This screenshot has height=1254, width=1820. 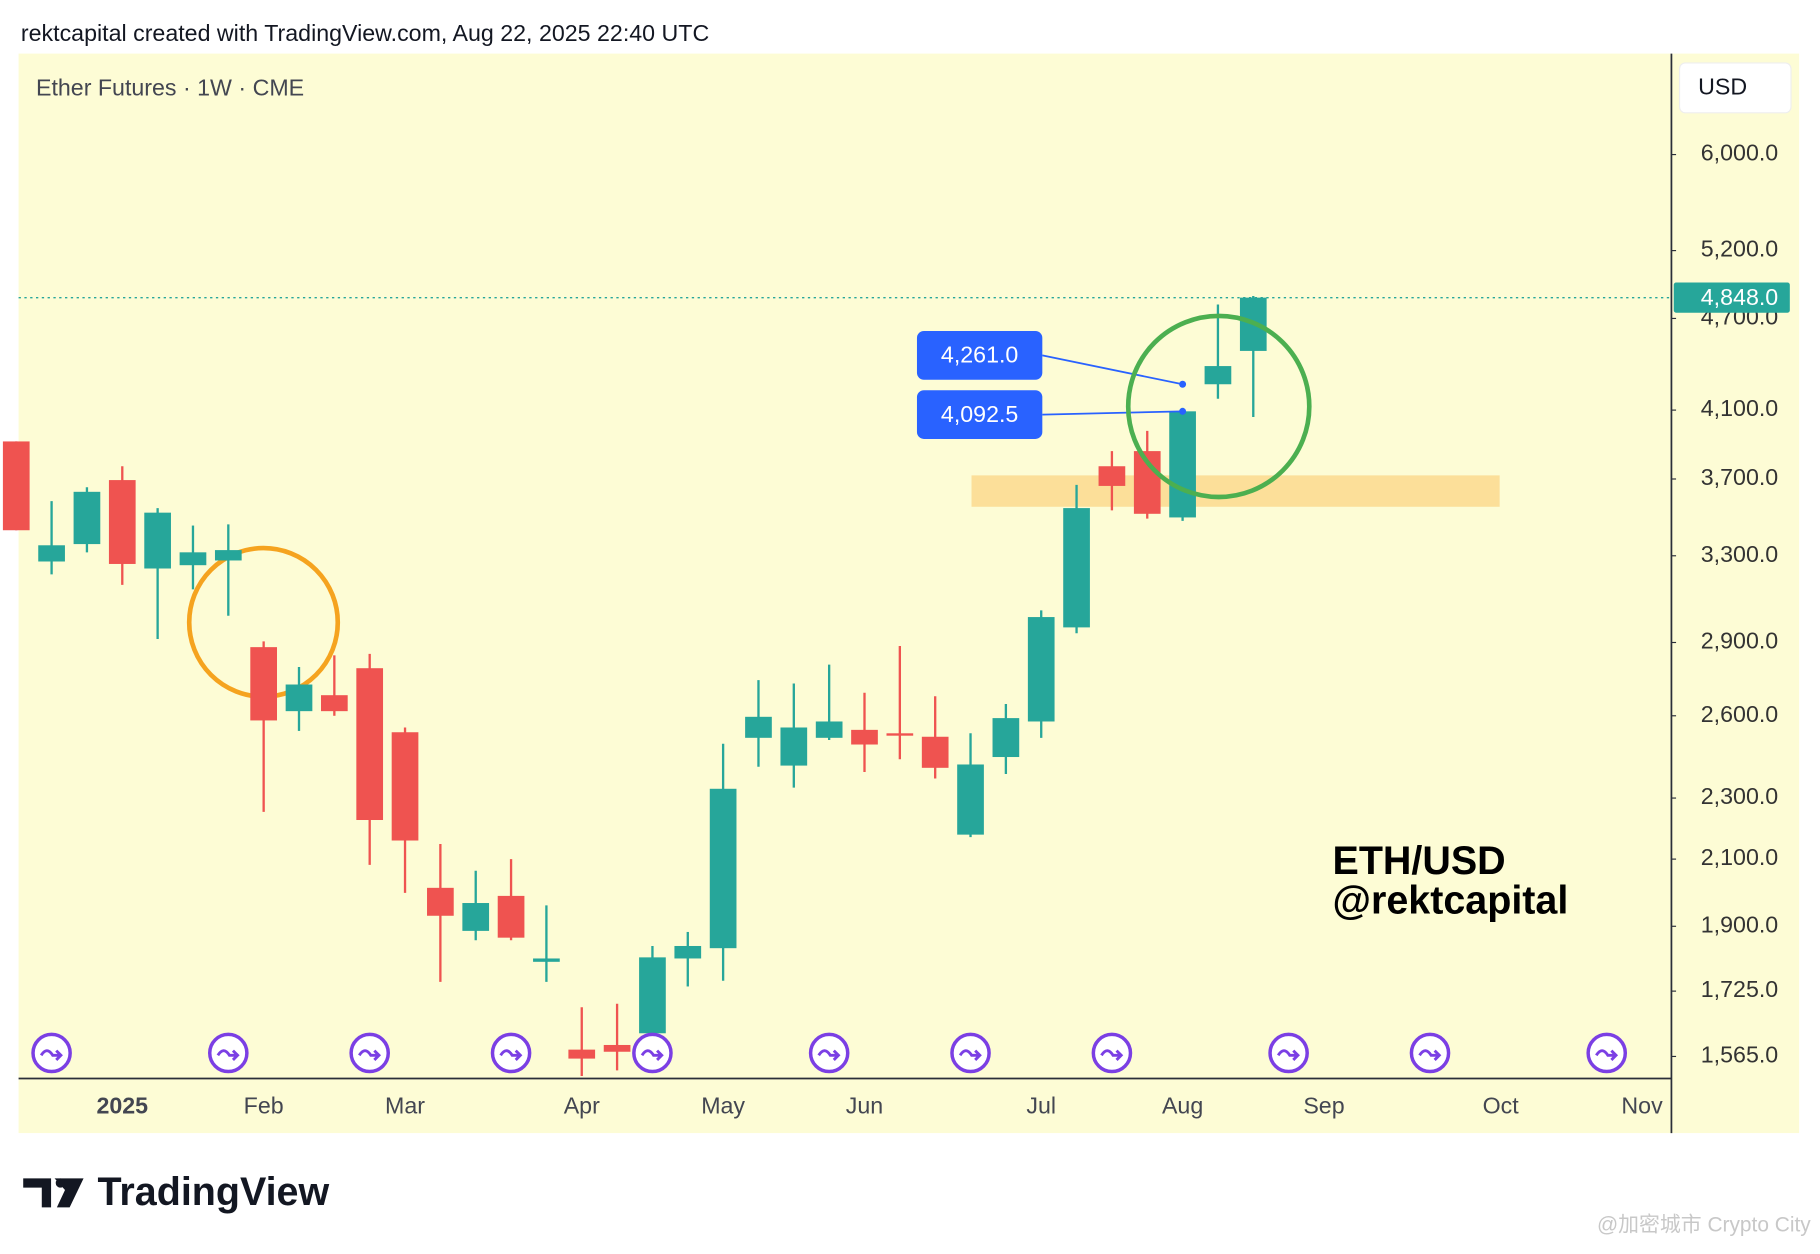 I want to click on x-tick-label: Jun, so click(x=864, y=1106).